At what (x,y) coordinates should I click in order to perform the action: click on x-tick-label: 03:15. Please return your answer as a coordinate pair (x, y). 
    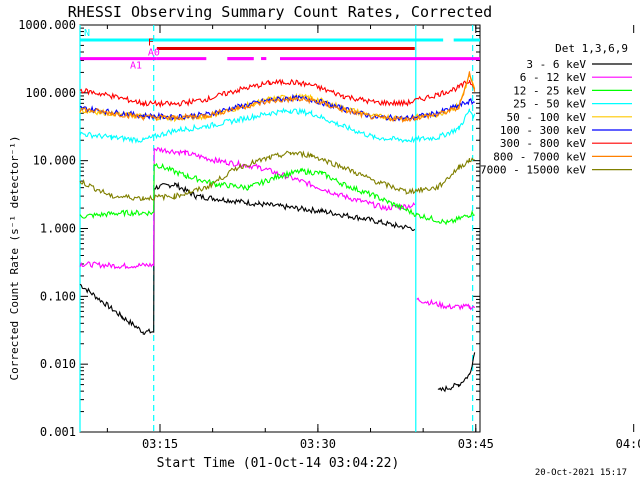
    Looking at the image, I should click on (160, 444).